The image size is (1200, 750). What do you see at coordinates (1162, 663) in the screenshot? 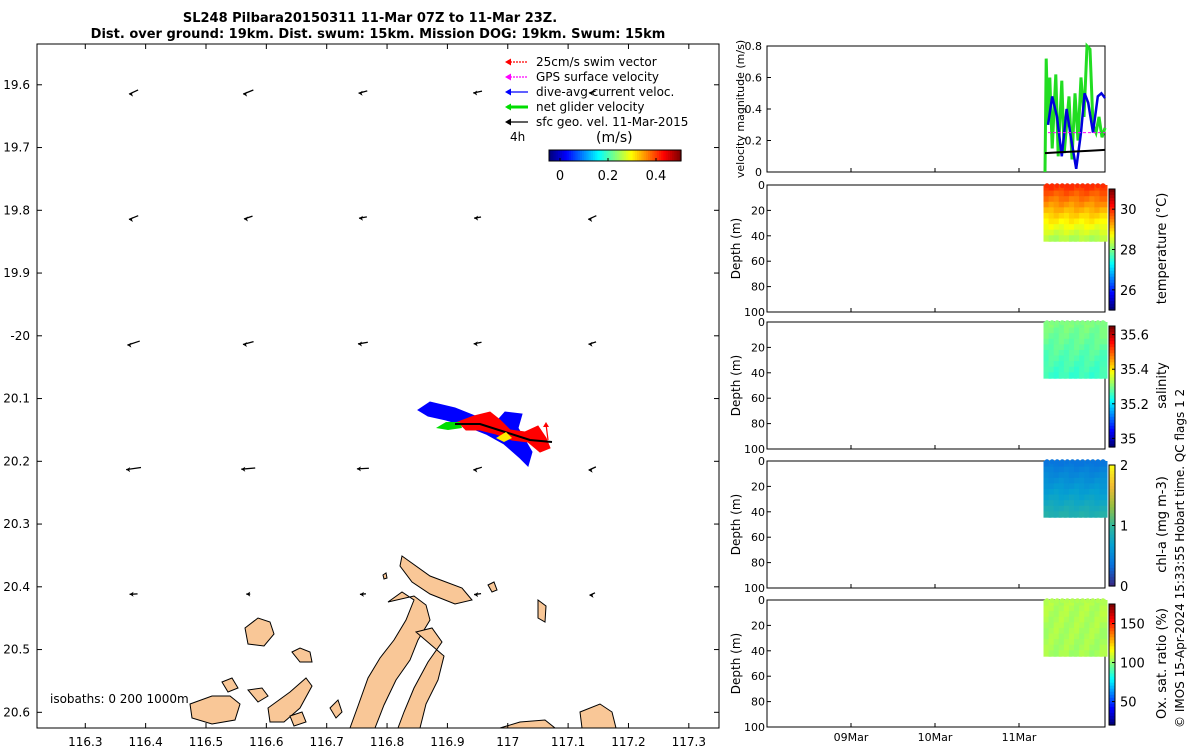
I see `cbar-label: Ox. sat. ratio (%)` at bounding box center [1162, 663].